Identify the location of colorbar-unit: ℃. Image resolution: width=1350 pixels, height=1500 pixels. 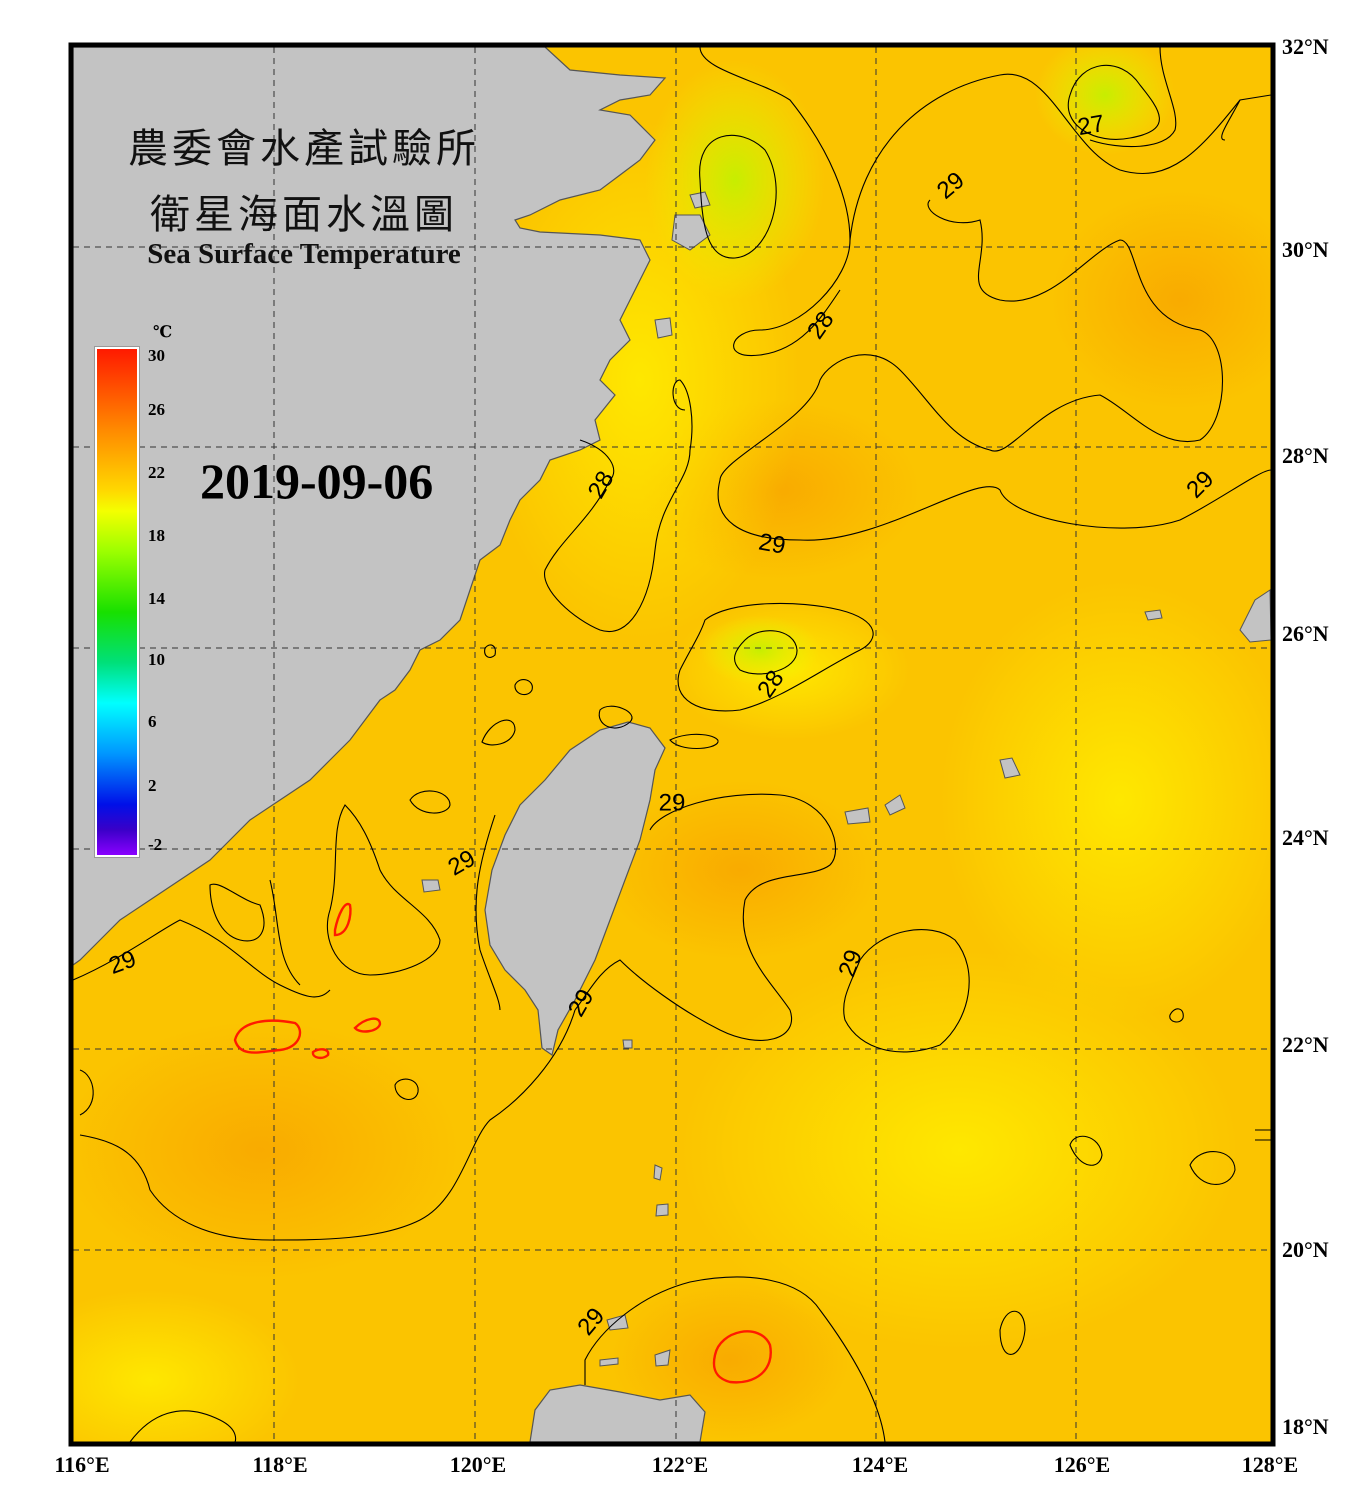
(163, 332).